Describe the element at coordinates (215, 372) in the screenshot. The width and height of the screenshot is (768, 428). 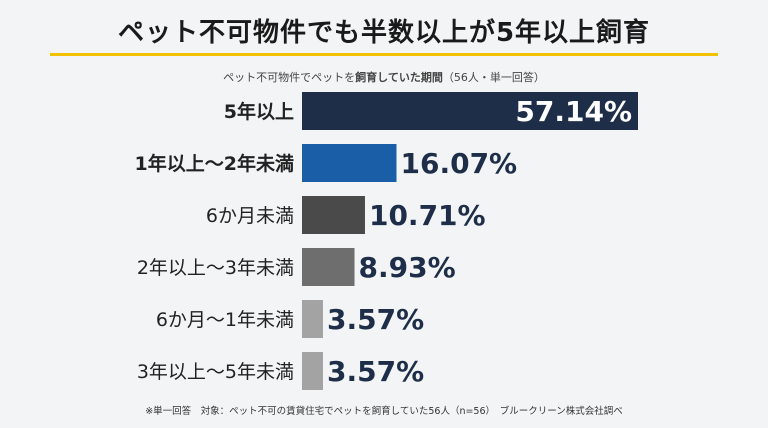
I see `category-label: 3年以上～5年未満` at that location.